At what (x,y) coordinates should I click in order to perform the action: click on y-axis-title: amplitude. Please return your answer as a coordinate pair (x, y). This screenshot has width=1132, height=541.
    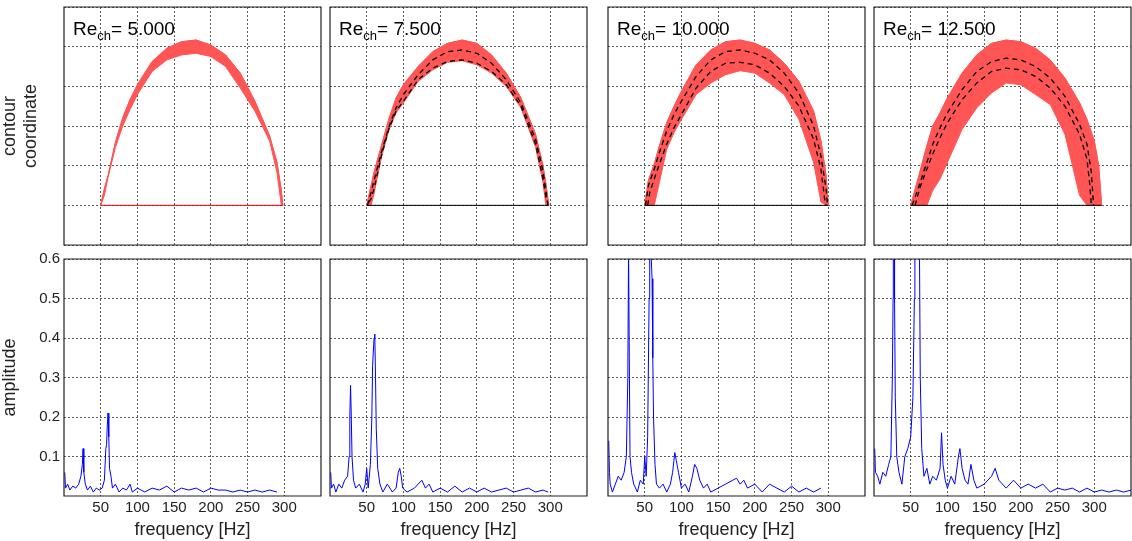
    Looking at the image, I should click on (10, 377).